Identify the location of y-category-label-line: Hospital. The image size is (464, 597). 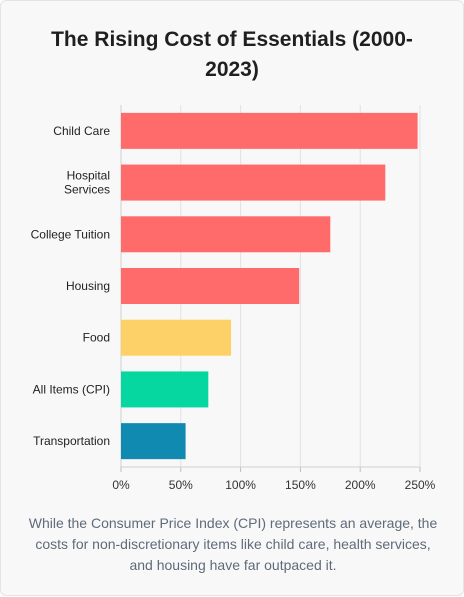
(88, 176).